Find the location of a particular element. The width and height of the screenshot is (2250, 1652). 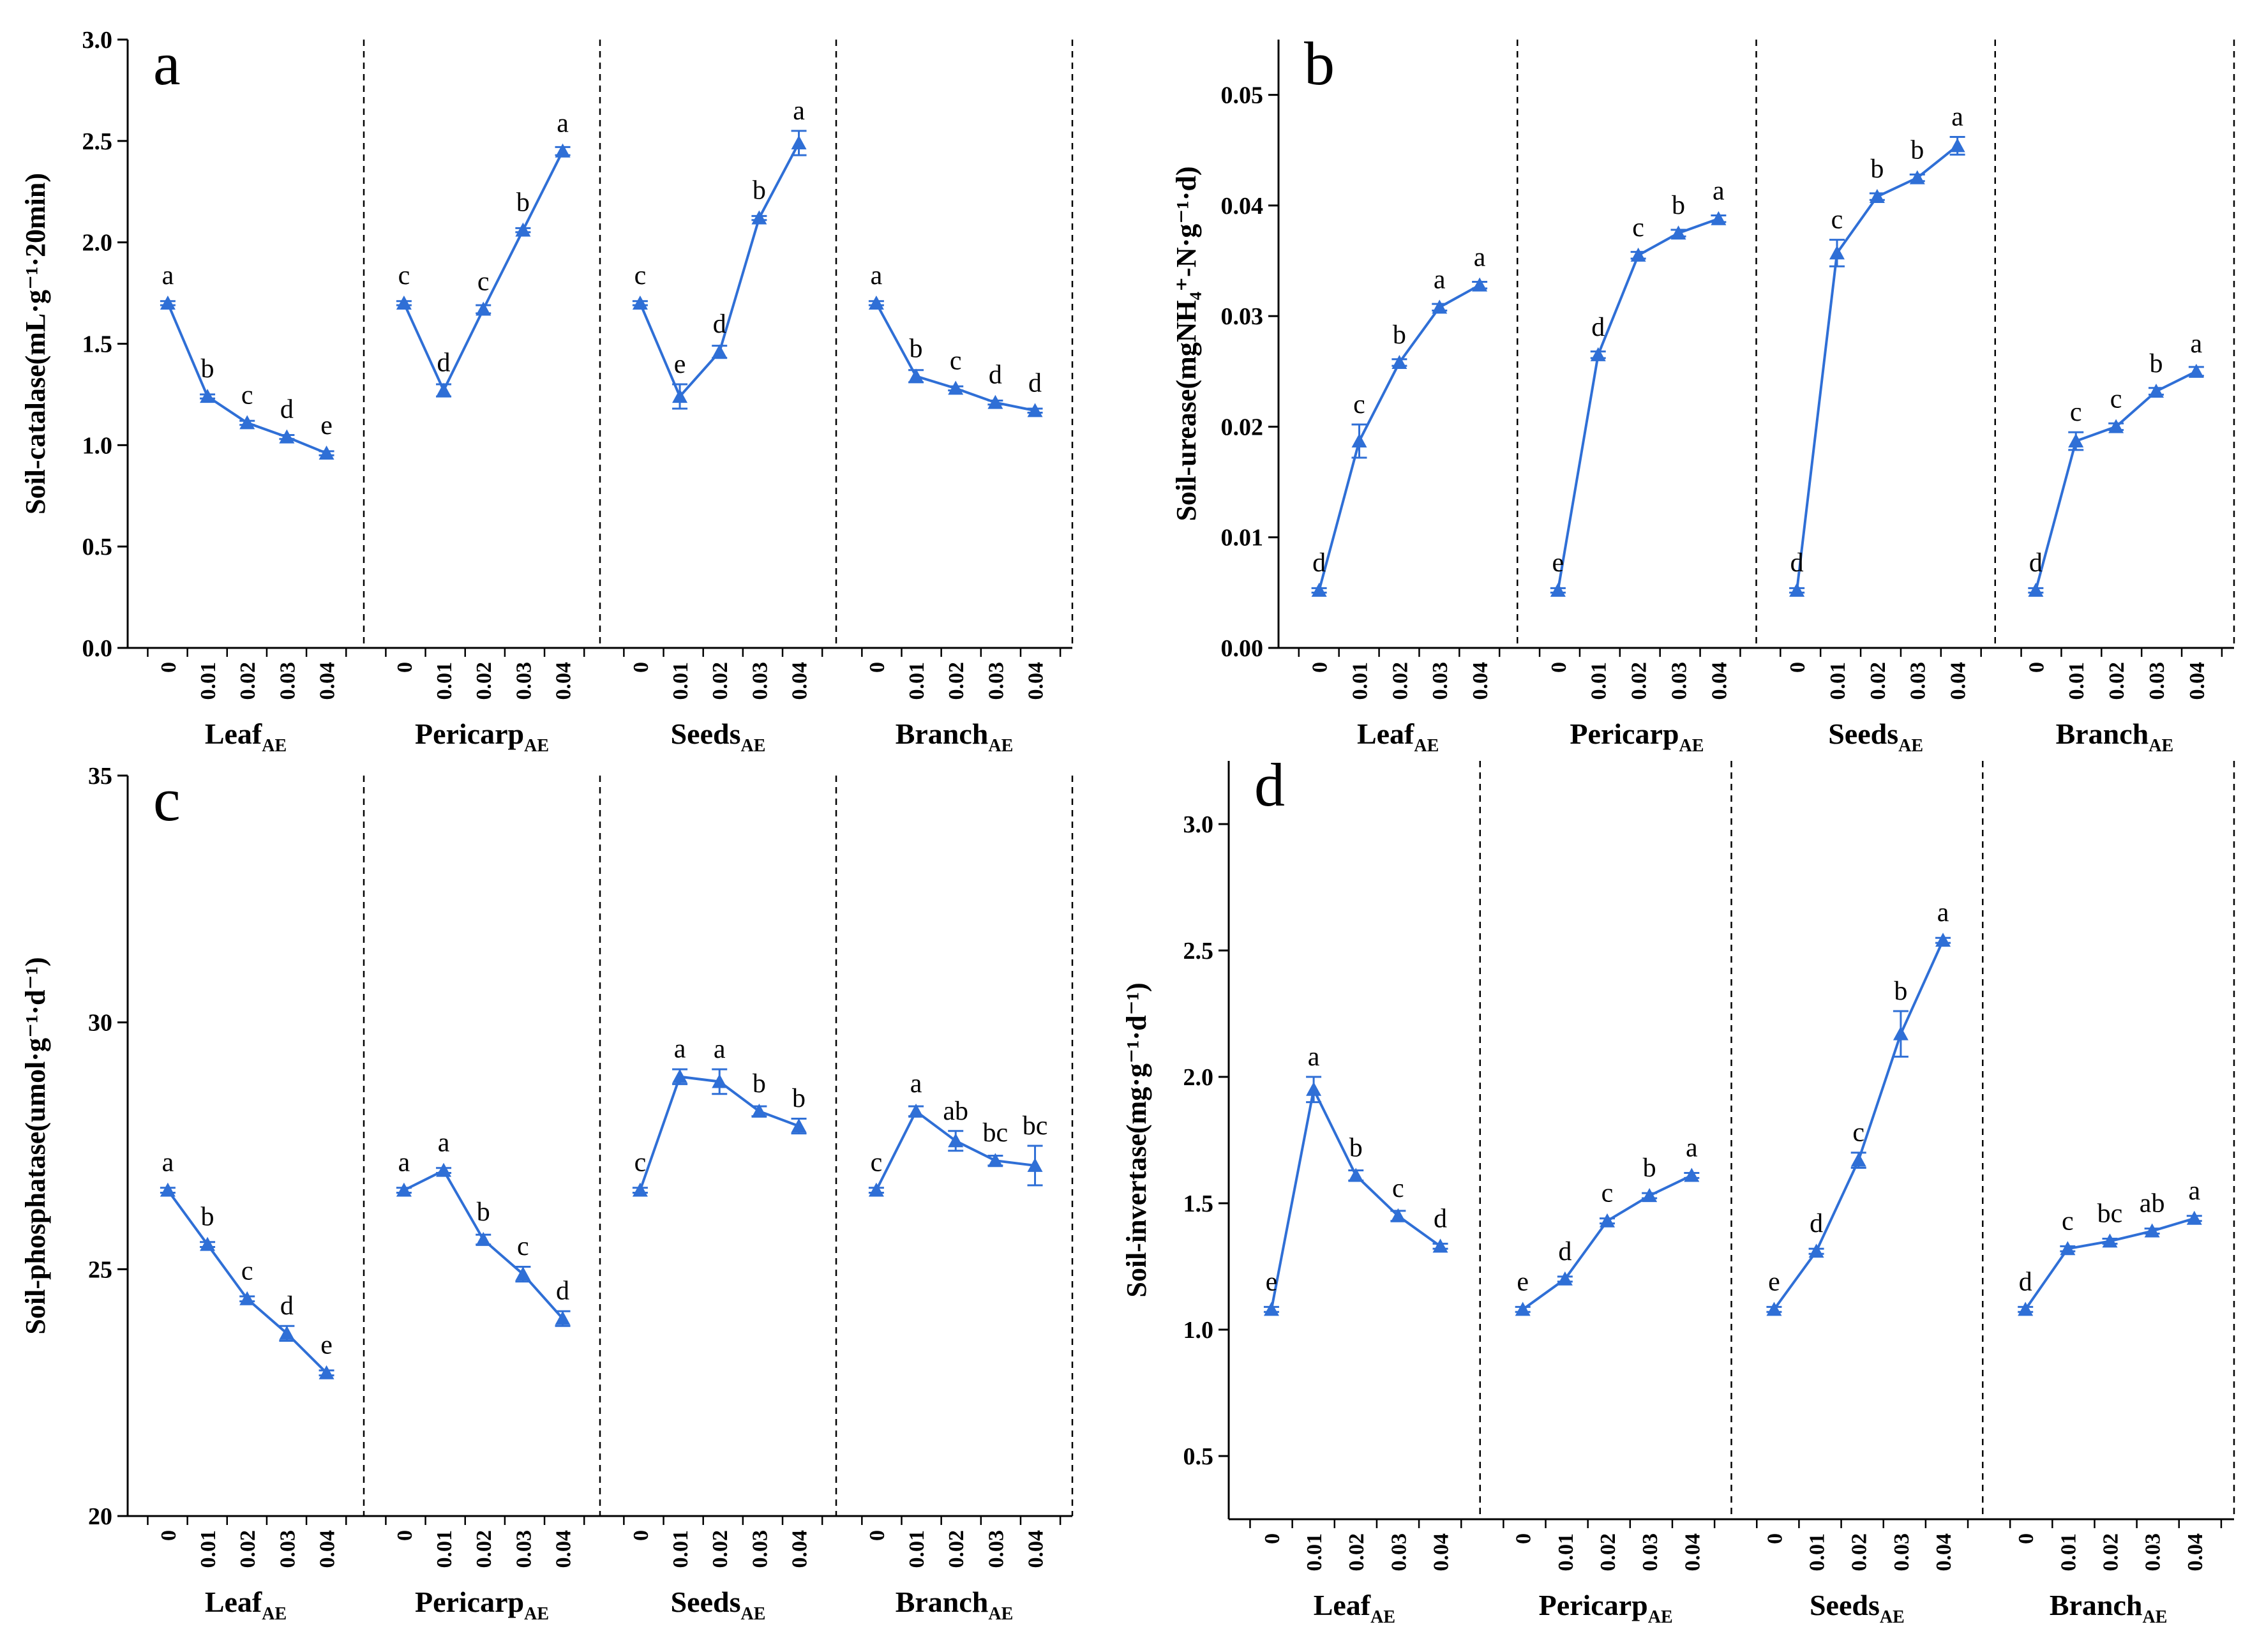

y-axis-title: Soil-phosphatase(umol·g⁻¹·d⁻¹) is located at coordinates (35, 1145).